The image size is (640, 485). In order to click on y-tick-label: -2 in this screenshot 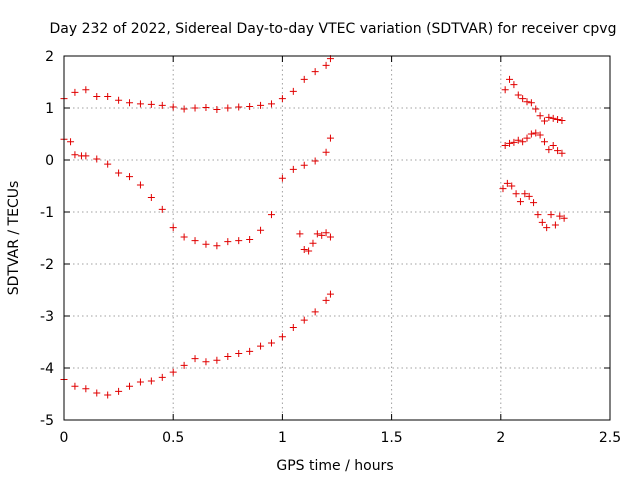, I will do `click(47, 265)`.